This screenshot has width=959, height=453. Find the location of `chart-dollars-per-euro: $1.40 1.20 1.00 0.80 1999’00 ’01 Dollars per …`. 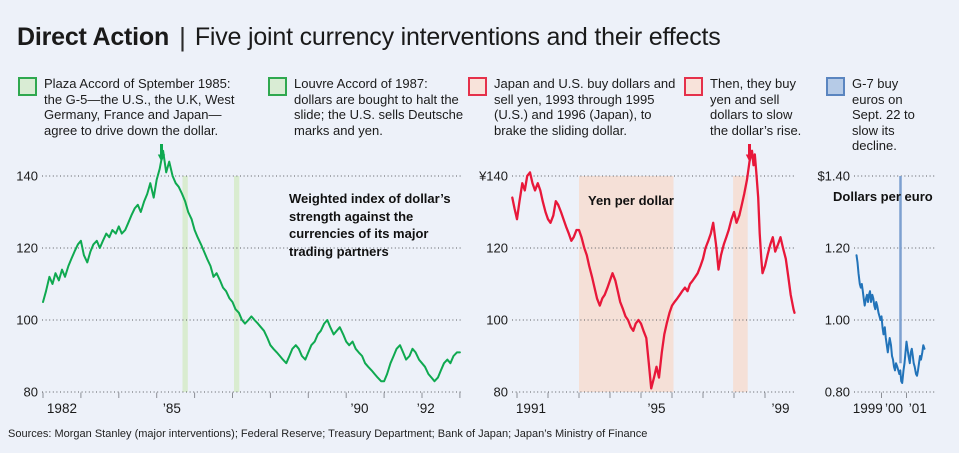

chart-dollars-per-euro: $1.40 1.20 1.00 0.80 1999’00 ’01 Dollars per … is located at coordinates (888, 286).